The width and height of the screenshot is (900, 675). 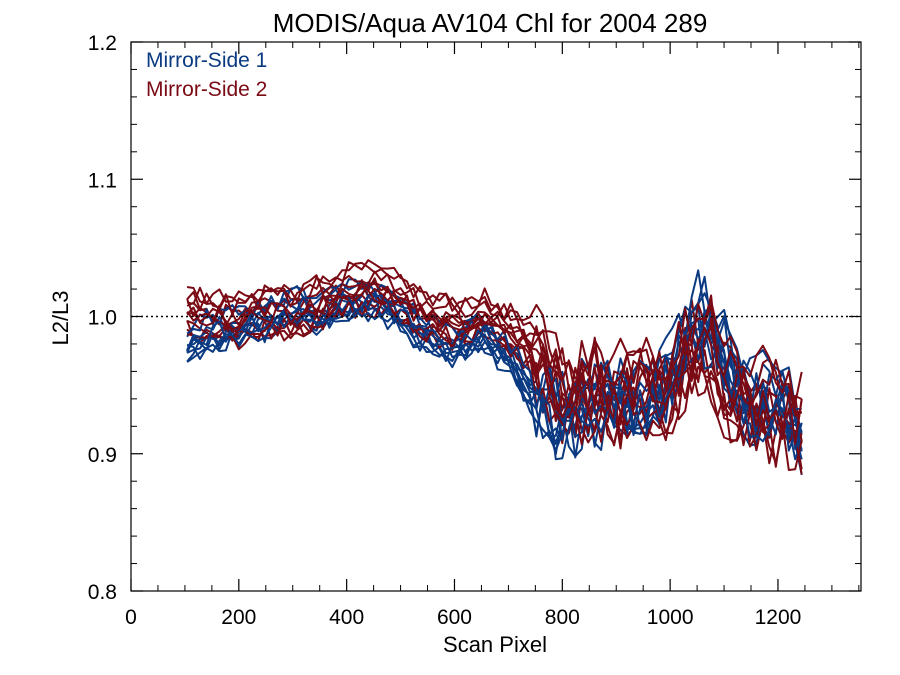 What do you see at coordinates (778, 617) in the screenshot?
I see `x-tick-label: 1200` at bounding box center [778, 617].